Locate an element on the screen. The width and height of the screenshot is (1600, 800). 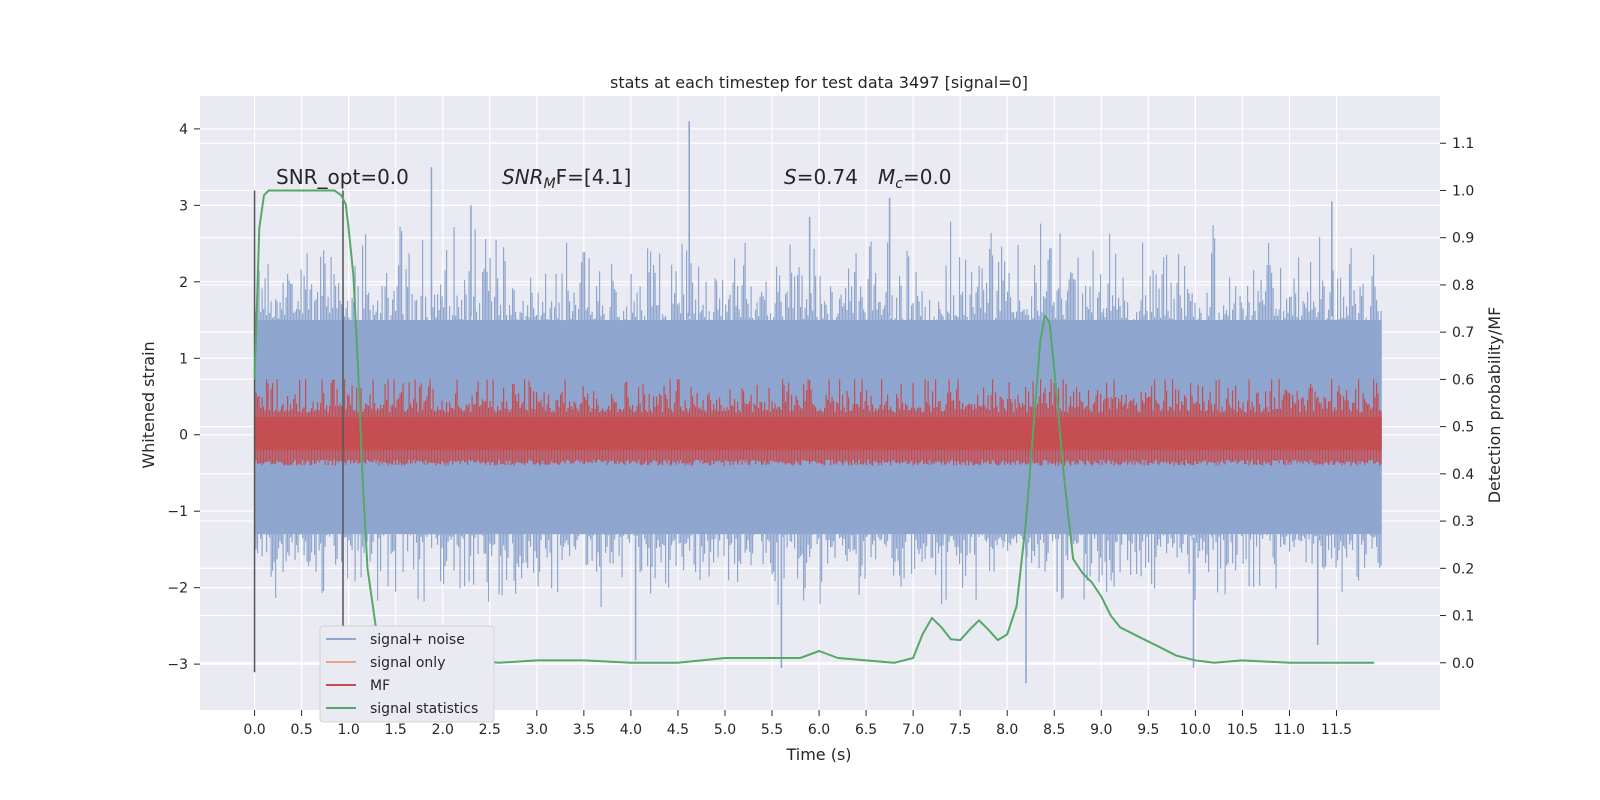
x-tick-label: 6.0 is located at coordinates (819, 730).